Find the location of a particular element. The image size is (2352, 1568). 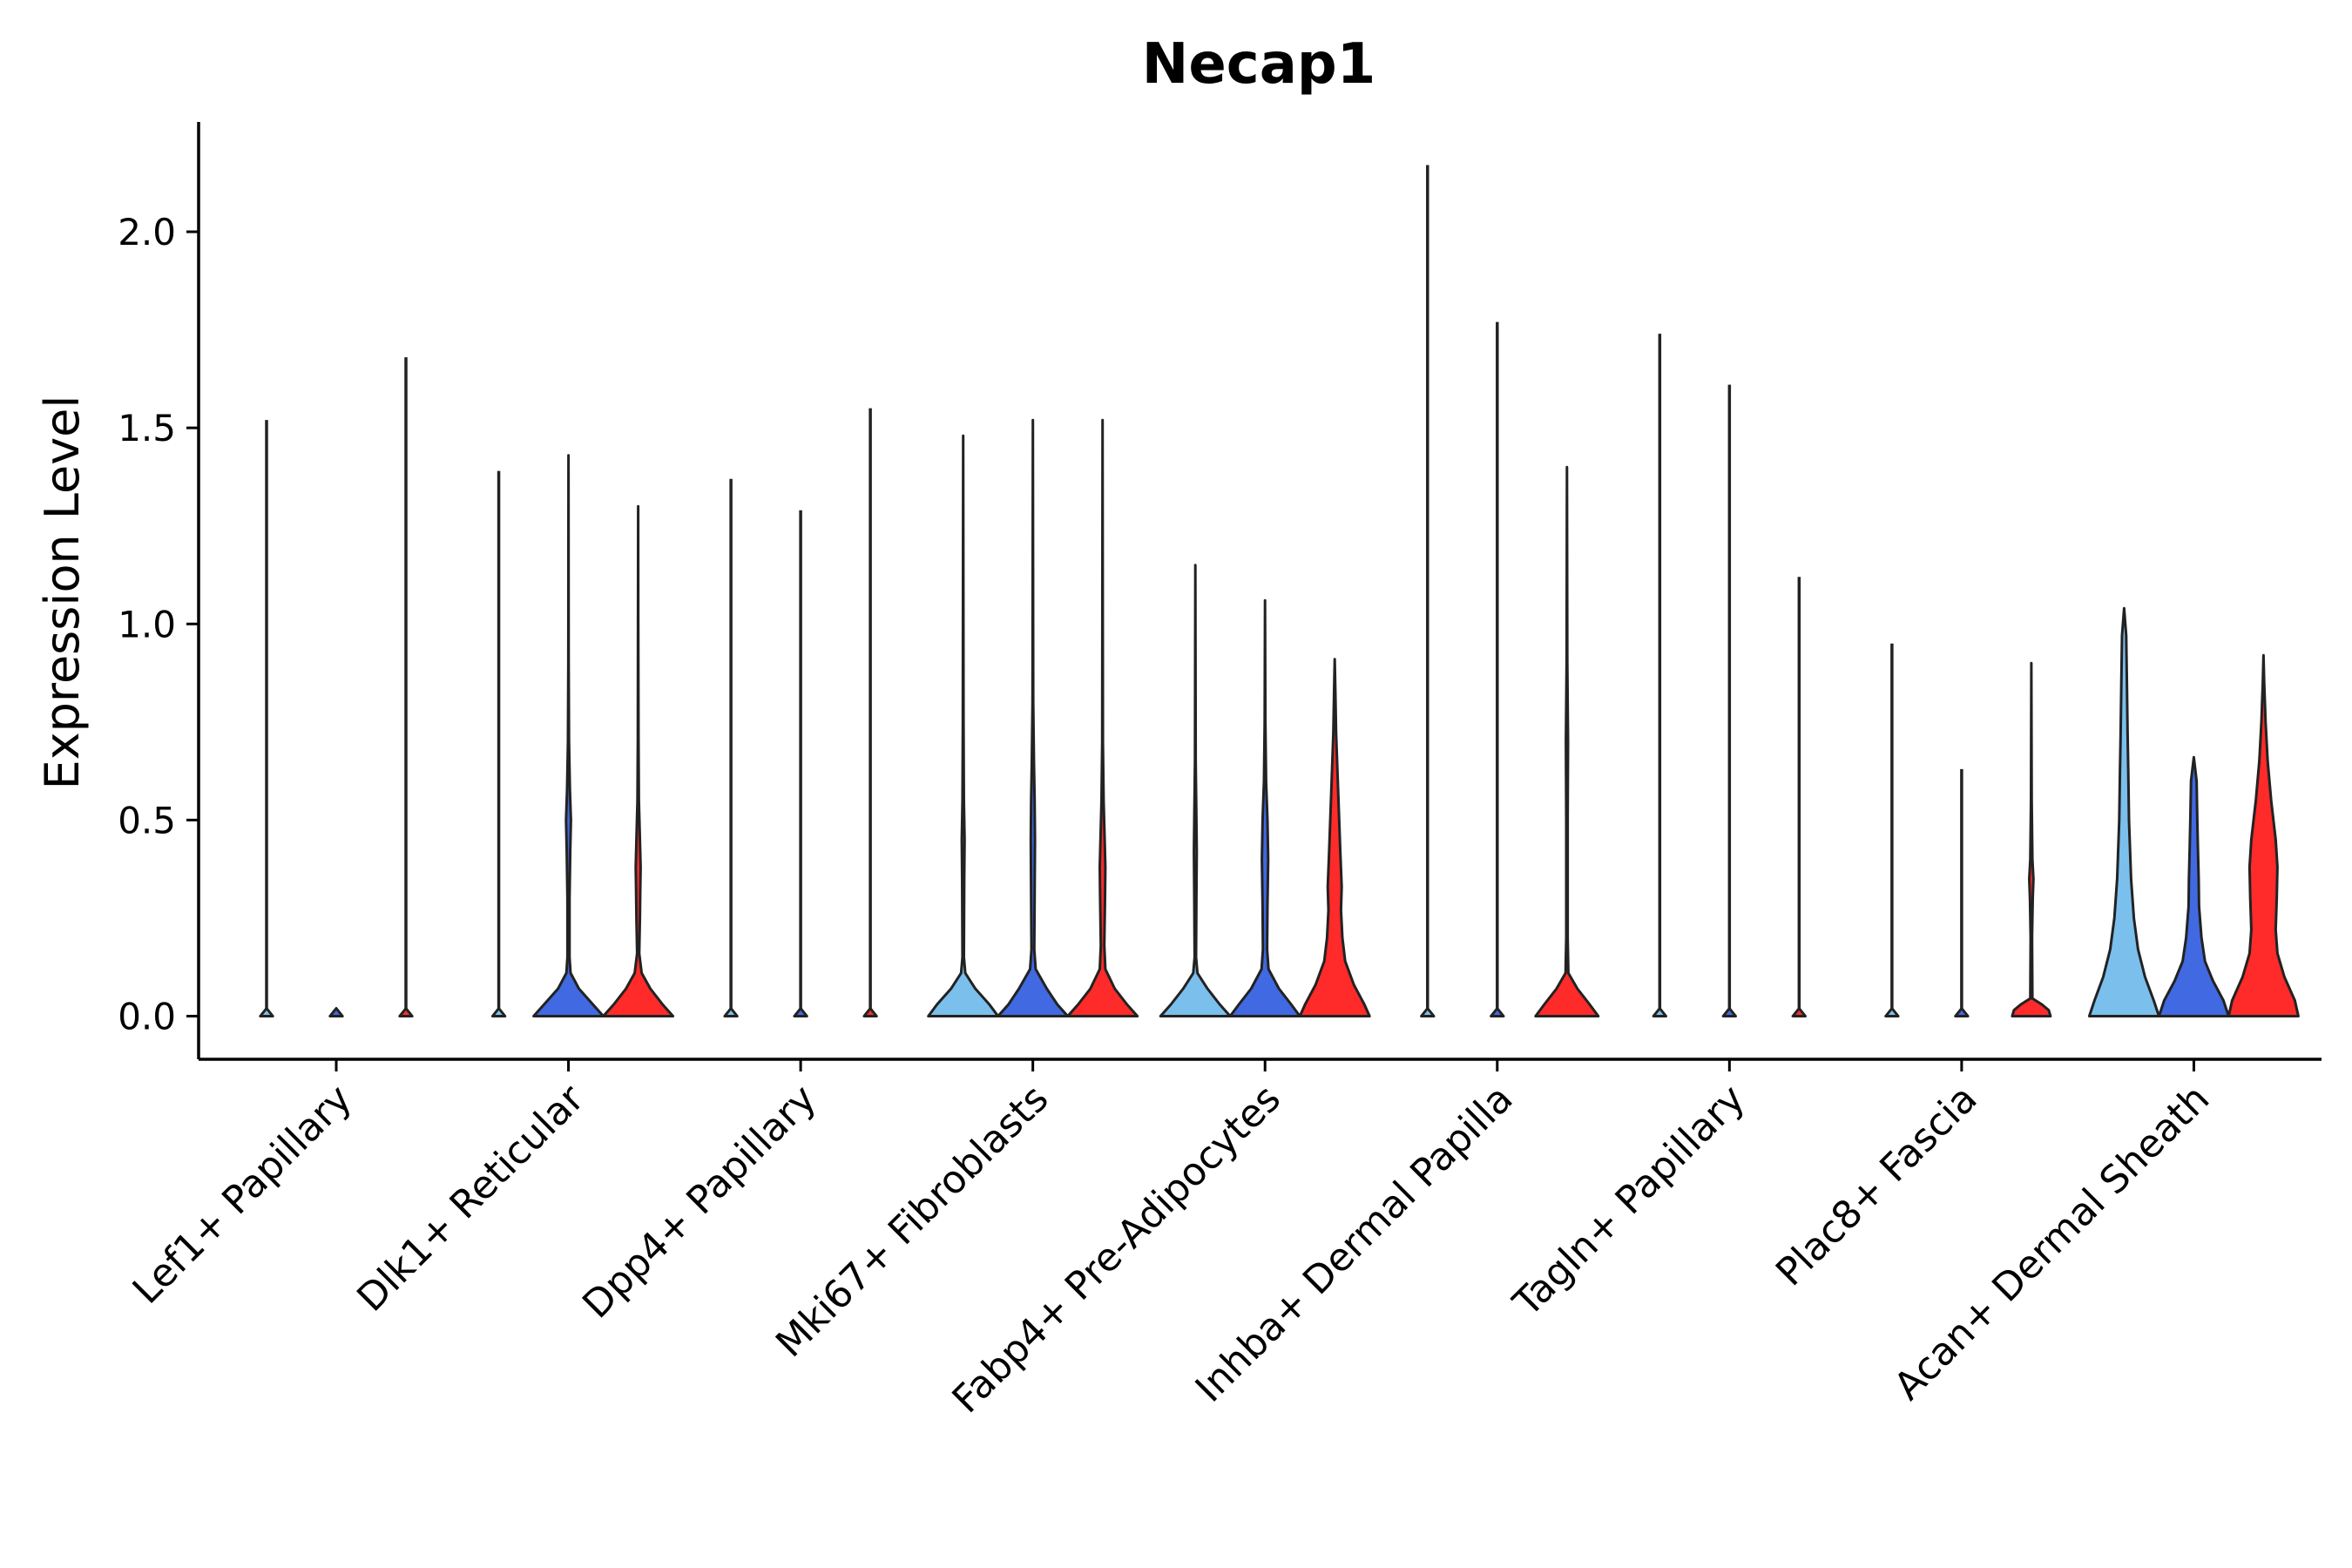

y-ticks: 0.0 0.5 1.0 1.5 2.0 is located at coordinates (158, 624).